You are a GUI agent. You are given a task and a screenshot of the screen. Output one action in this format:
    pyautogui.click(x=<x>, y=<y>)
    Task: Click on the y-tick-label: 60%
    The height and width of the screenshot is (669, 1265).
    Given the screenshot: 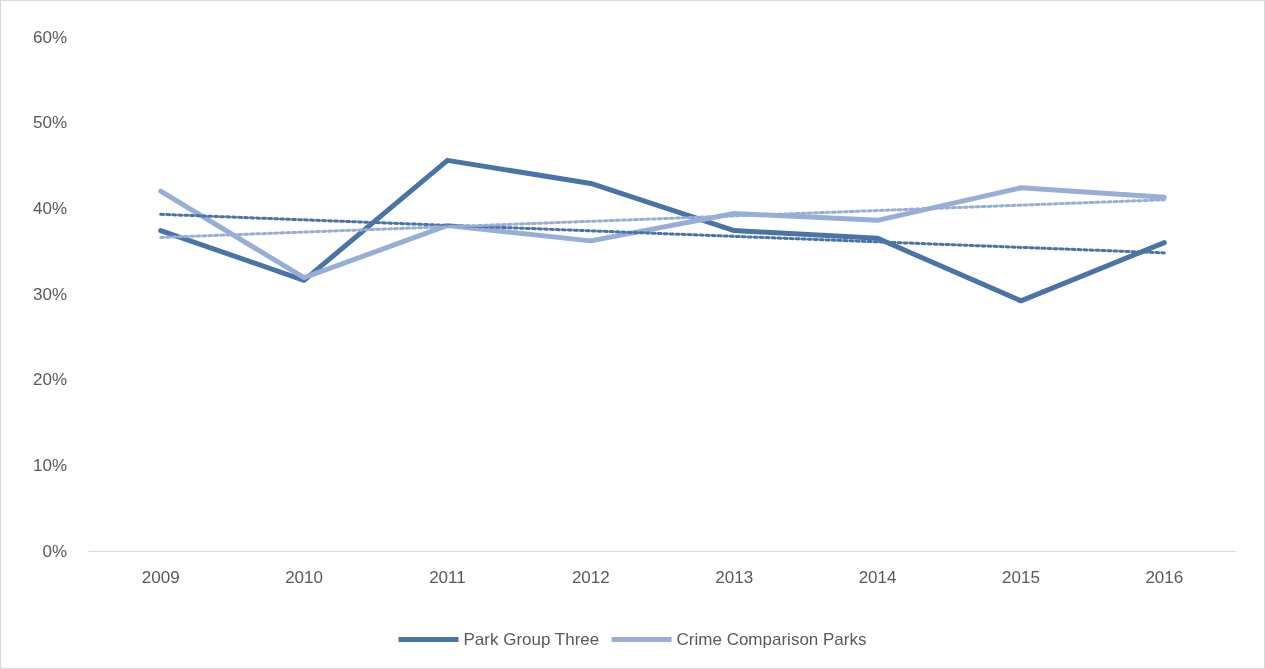 What is the action you would take?
    pyautogui.click(x=49, y=37)
    